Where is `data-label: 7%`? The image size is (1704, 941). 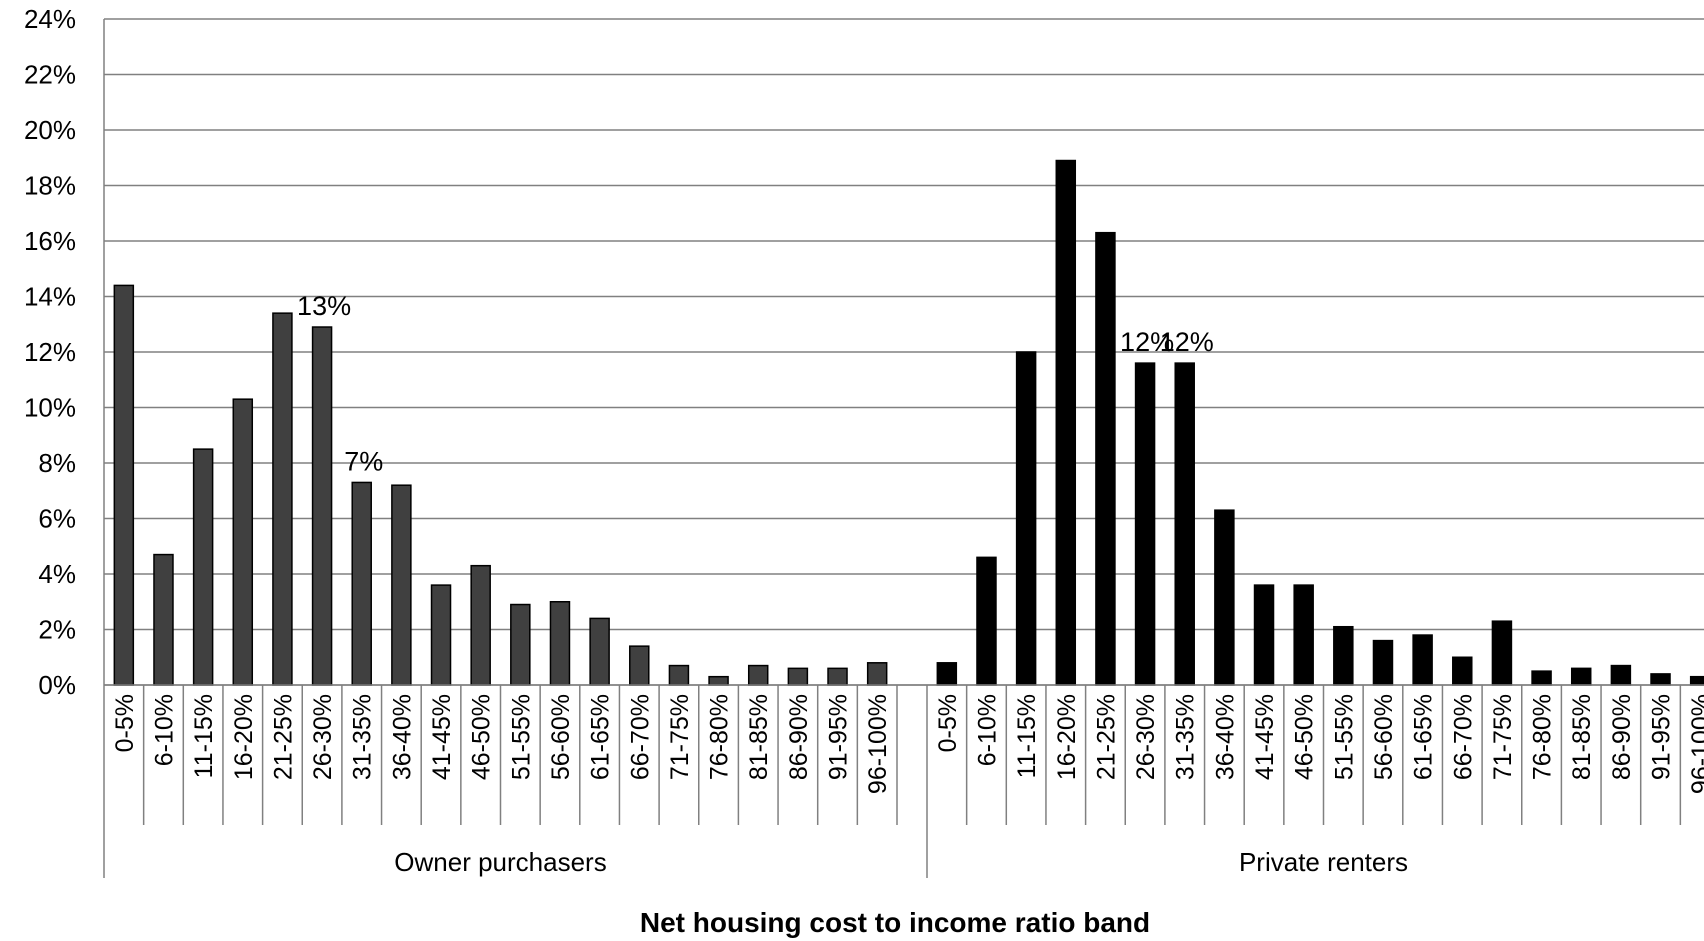 data-label: 7% is located at coordinates (363, 461).